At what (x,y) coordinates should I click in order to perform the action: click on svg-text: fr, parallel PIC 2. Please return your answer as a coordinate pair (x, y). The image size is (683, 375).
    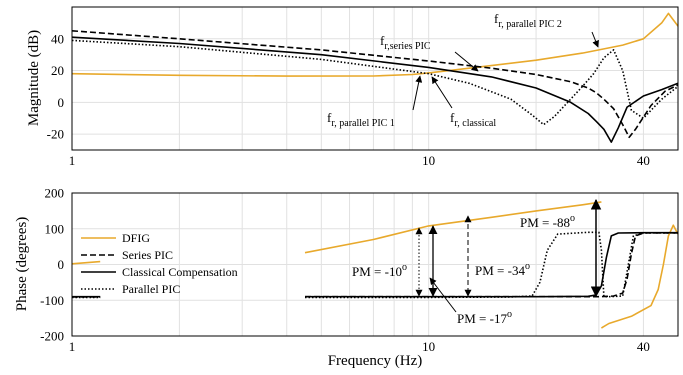
    Looking at the image, I should click on (528, 20).